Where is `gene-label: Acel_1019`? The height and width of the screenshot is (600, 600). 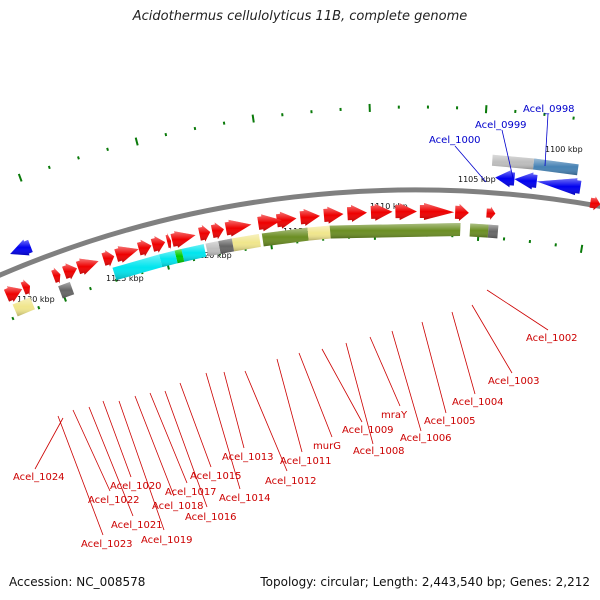
gene-label: Acel_1019 is located at coordinates (167, 540).